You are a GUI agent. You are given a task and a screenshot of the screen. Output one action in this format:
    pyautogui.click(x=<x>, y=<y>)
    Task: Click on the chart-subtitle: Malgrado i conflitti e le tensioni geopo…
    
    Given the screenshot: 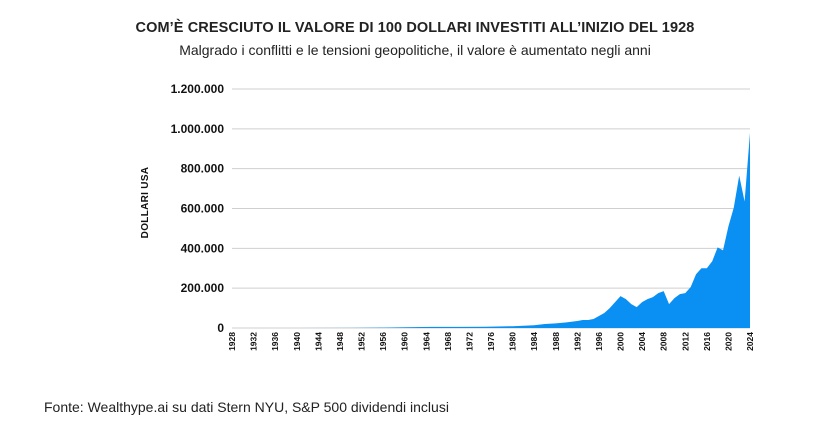 What is the action you would take?
    pyautogui.click(x=415, y=50)
    